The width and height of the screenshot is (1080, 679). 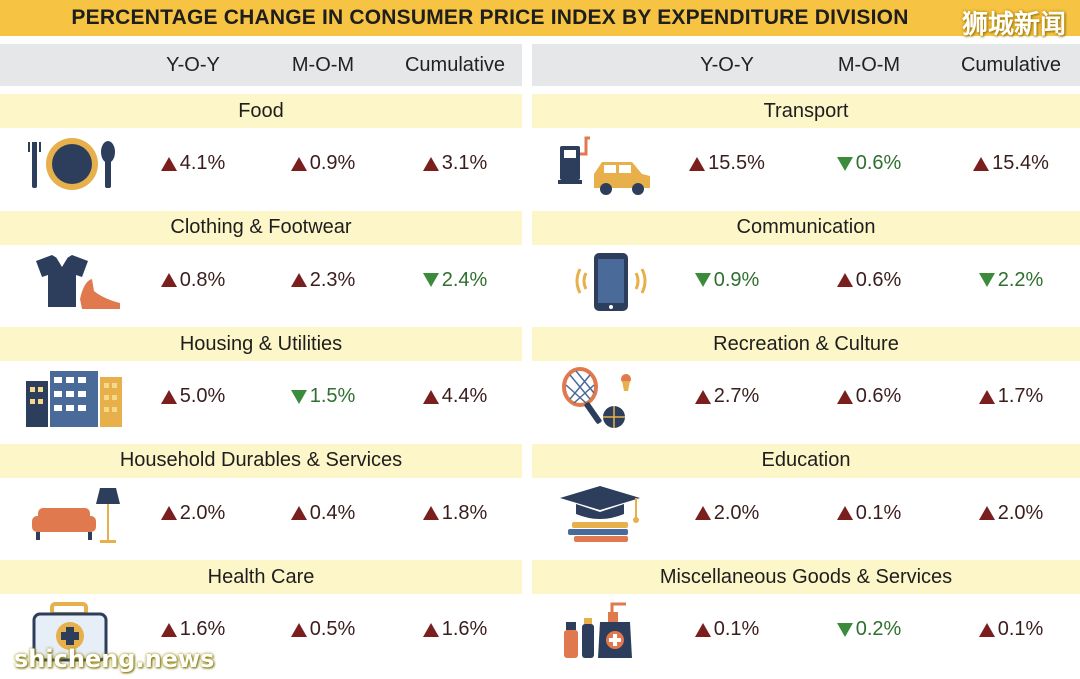 What do you see at coordinates (1011, 280) in the screenshot?
I see `value-cumulative: 2.2%` at bounding box center [1011, 280].